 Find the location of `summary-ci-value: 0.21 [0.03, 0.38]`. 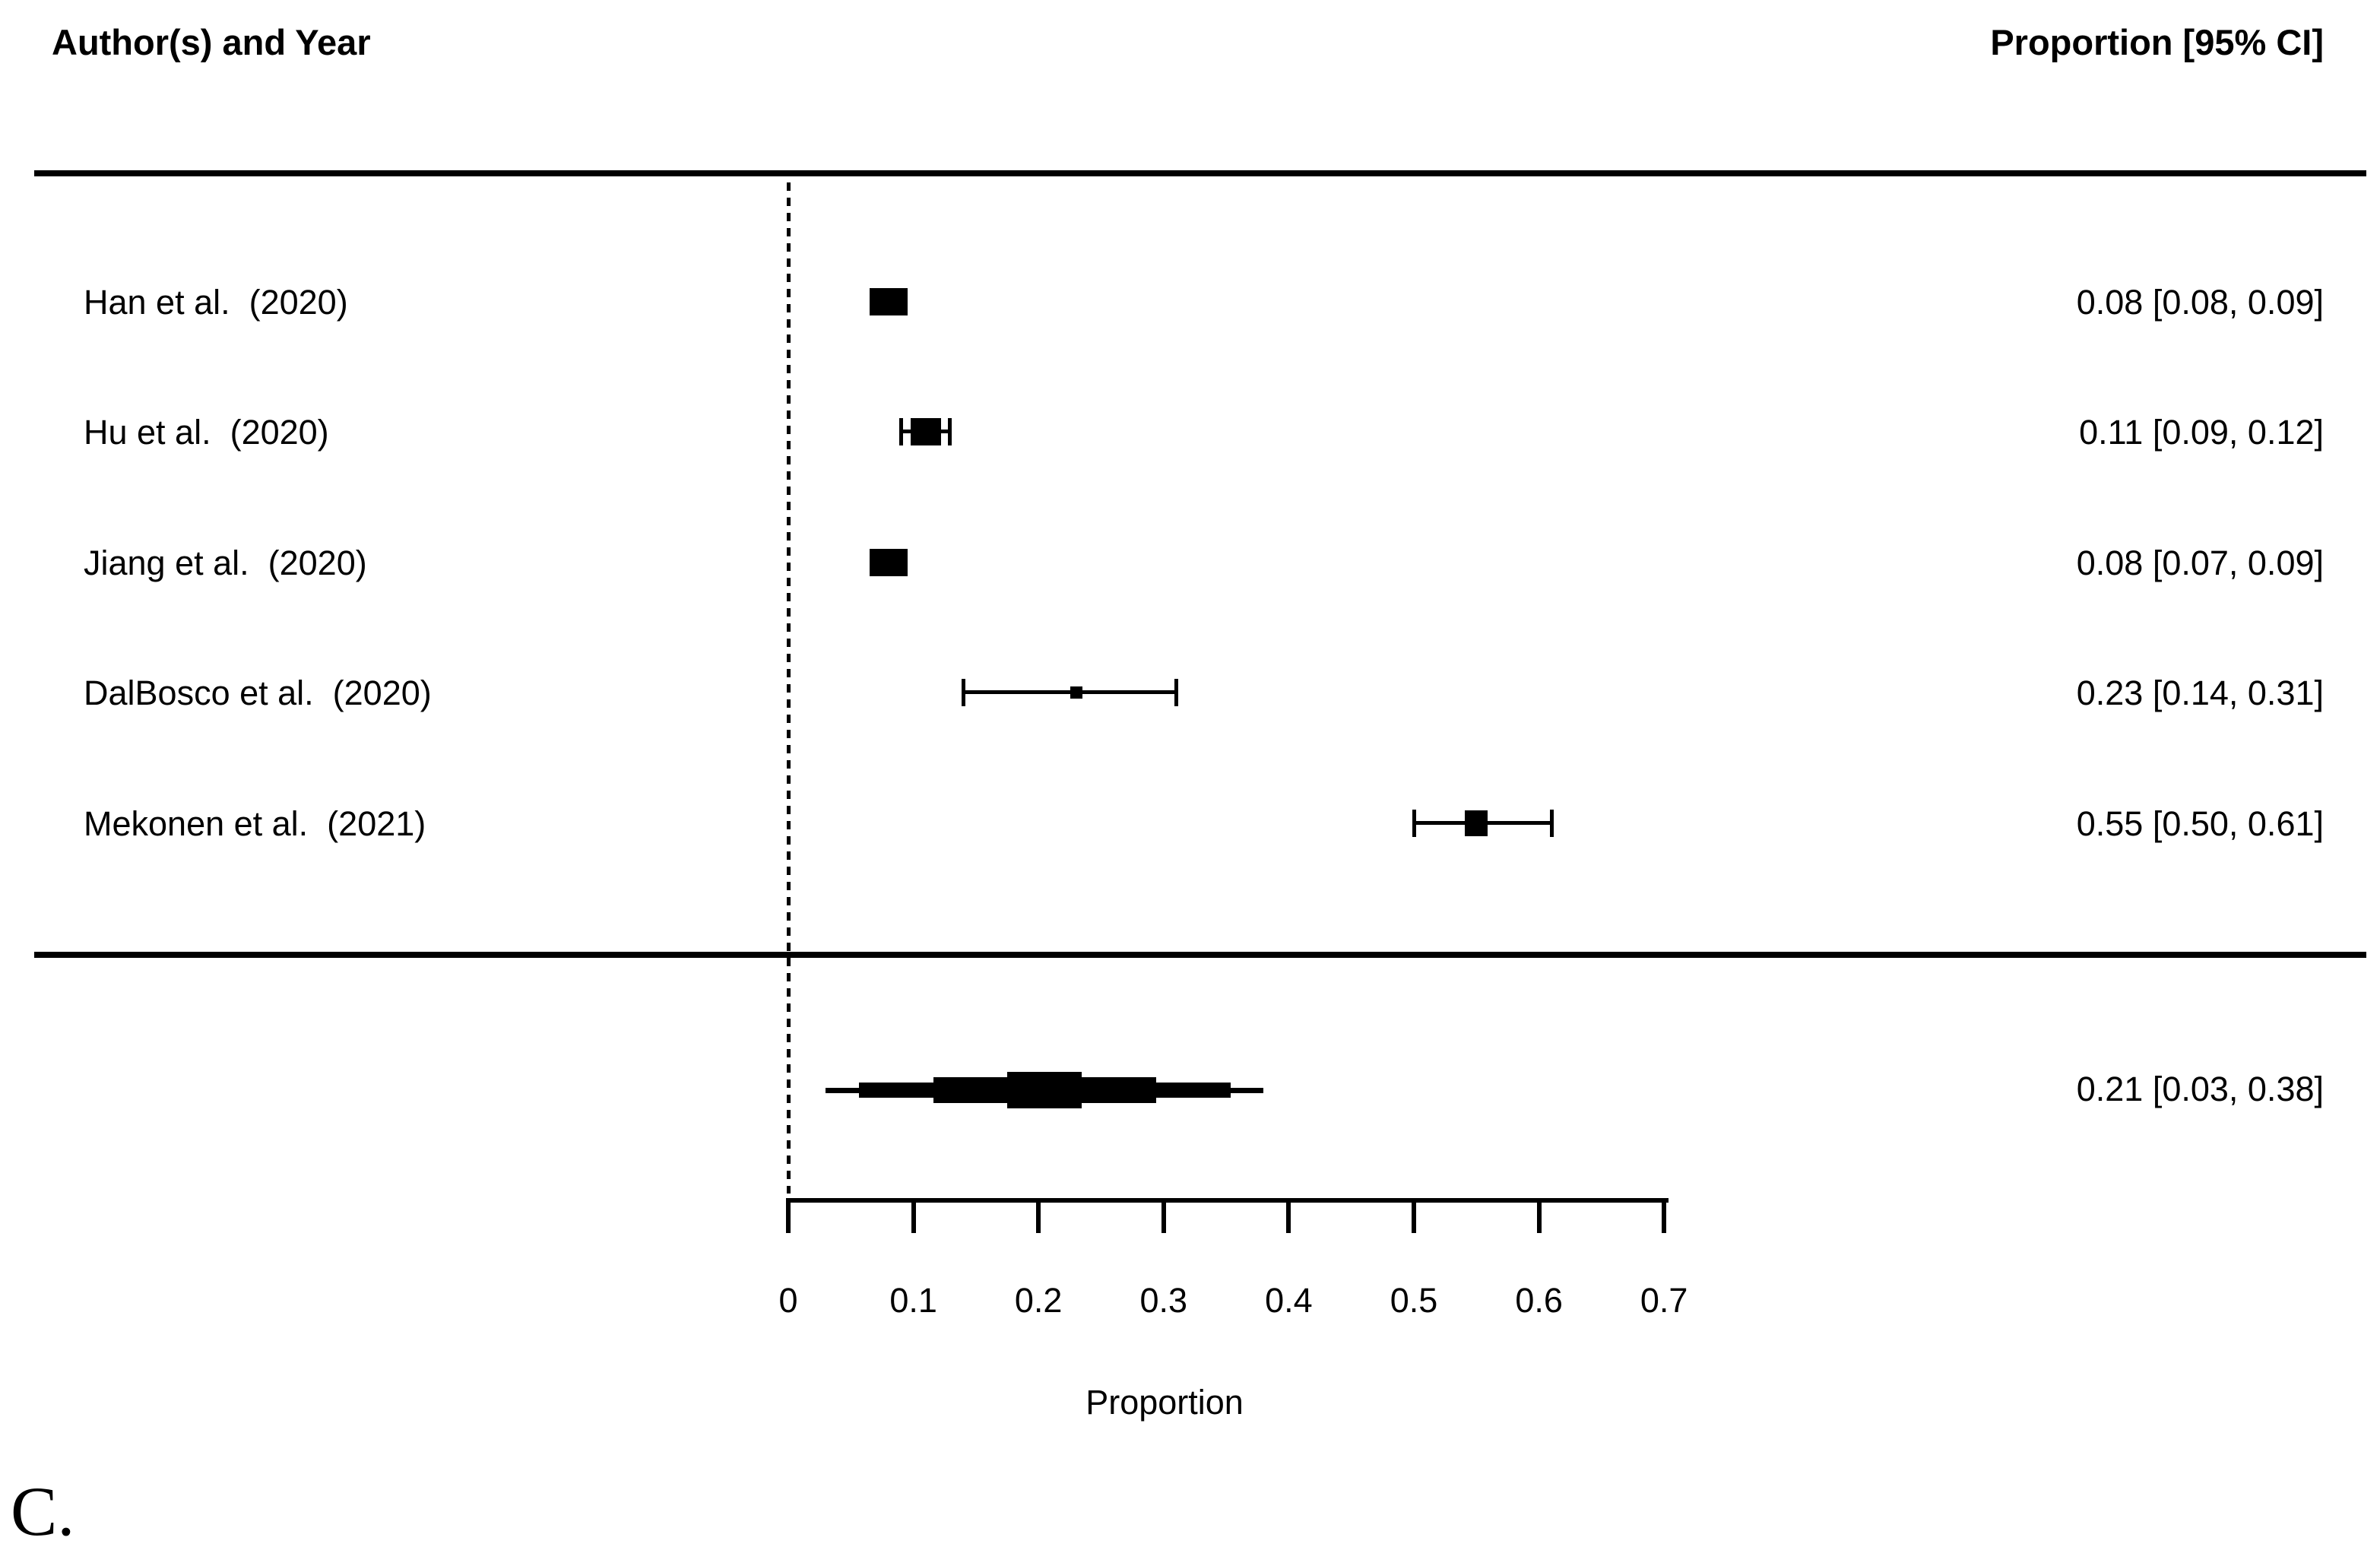

summary-ci-value: 0.21 [0.03, 0.38] is located at coordinates (2200, 1089).